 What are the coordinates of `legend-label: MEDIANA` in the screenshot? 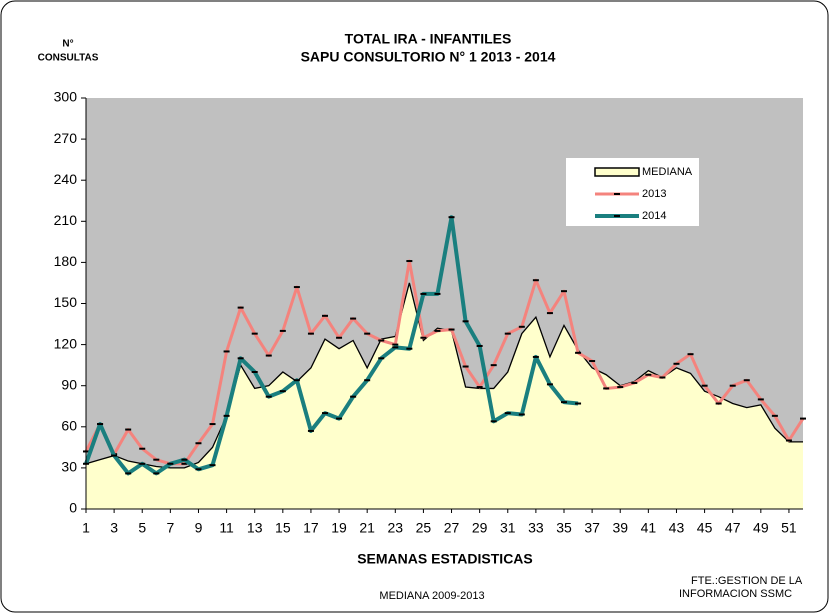 It's located at (667, 172).